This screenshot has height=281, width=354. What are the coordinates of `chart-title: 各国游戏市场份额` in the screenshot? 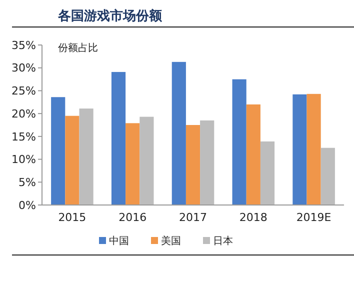 It's located at (110, 16).